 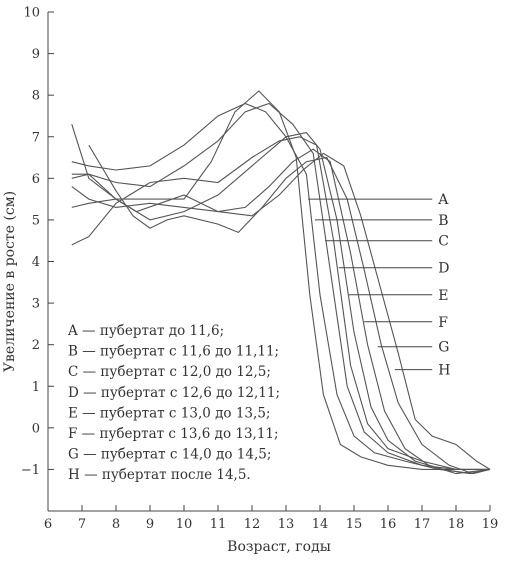 I want to click on series-tag-b: B, so click(x=443, y=221).